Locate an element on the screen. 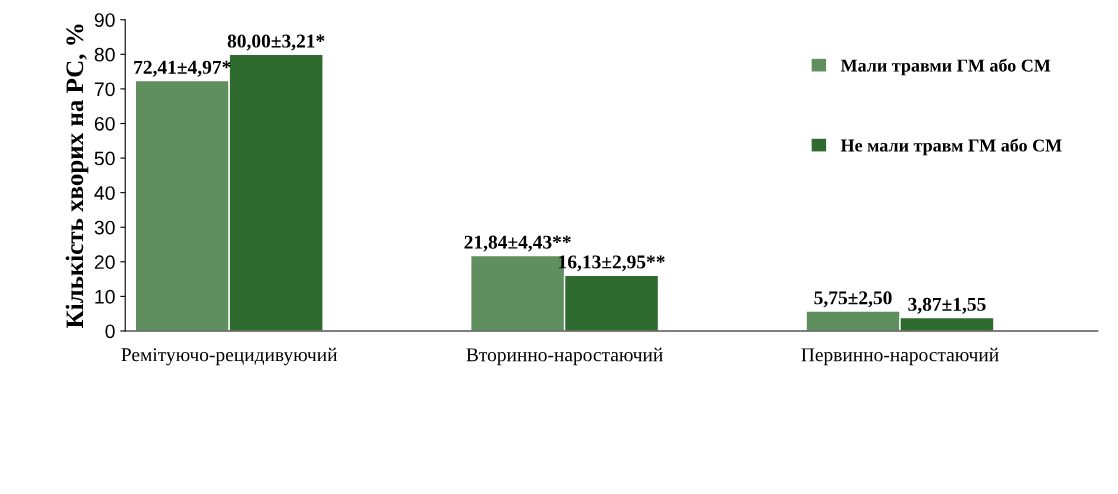 The width and height of the screenshot is (1118, 494). y-axis-title: Кількість хворих на РС, % is located at coordinates (77, 176).